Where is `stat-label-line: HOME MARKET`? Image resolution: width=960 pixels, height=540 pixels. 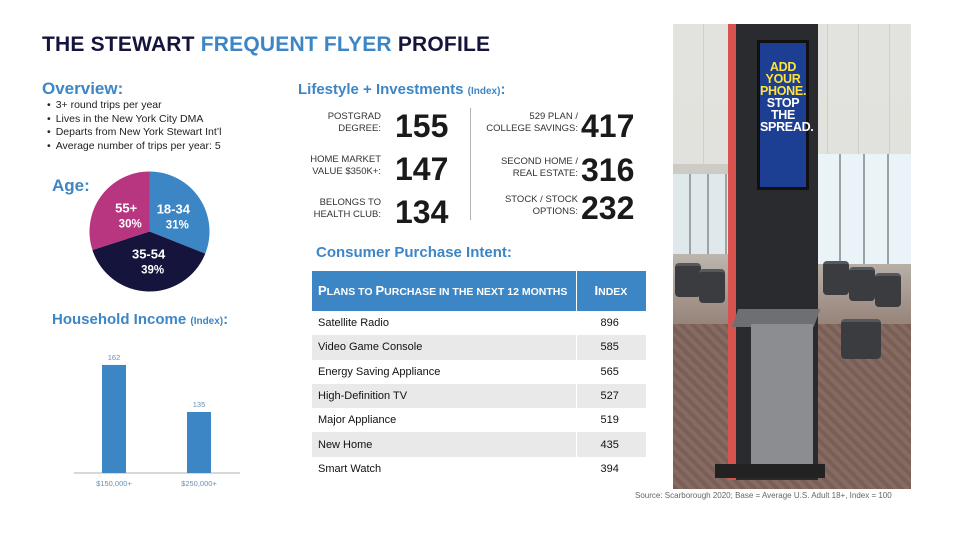
stat-label-line: HOME MARKET is located at coordinates (345, 159).